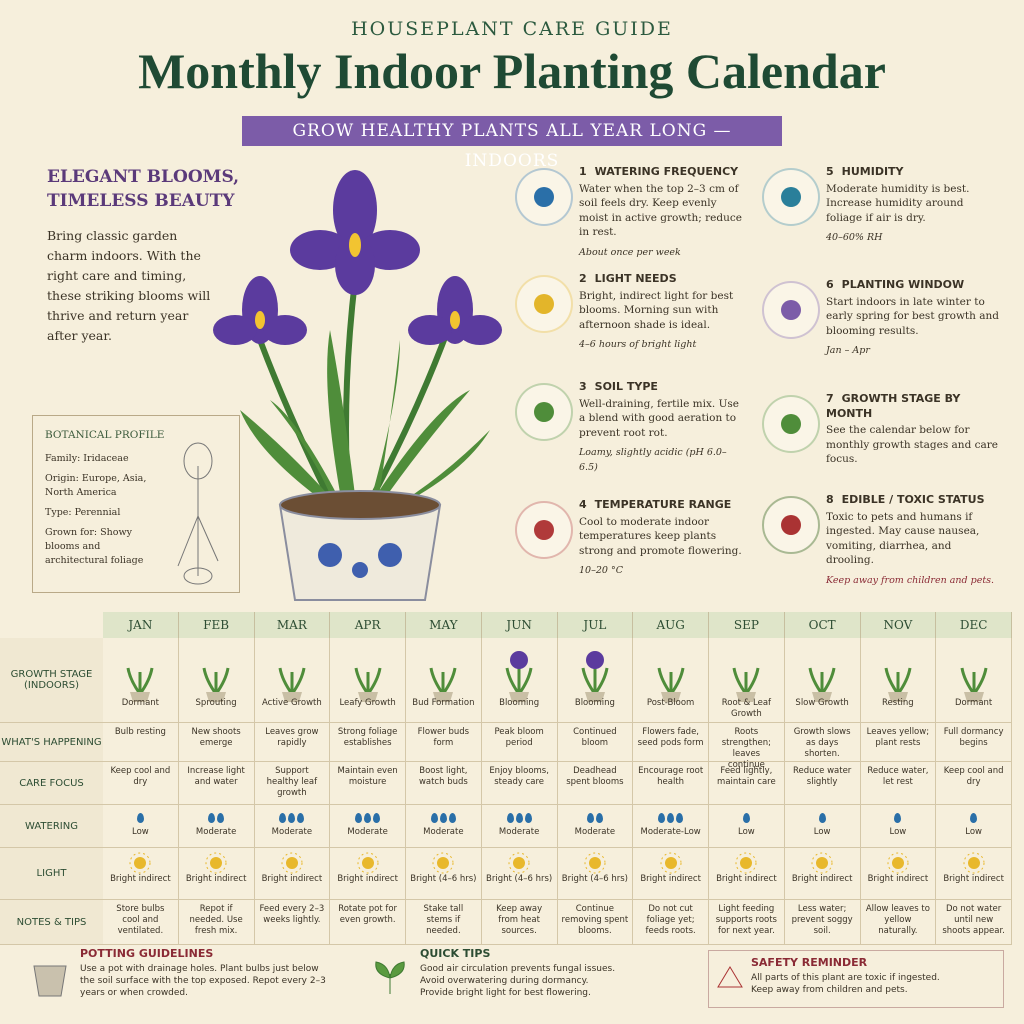 This screenshot has height=1024, width=1024. What do you see at coordinates (671, 776) in the screenshot?
I see `cell-text: Encourage root health` at bounding box center [671, 776].